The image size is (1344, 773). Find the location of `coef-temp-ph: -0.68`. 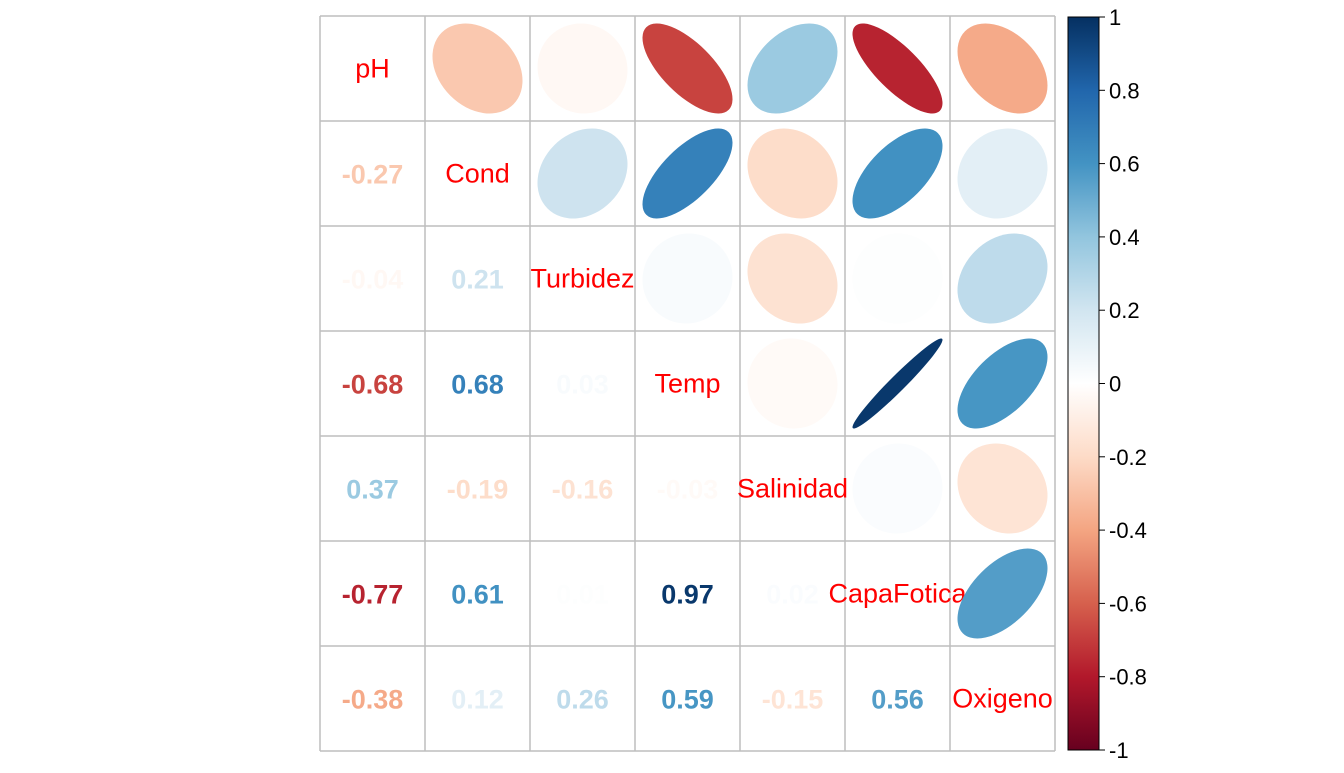

coef-temp-ph: -0.68 is located at coordinates (373, 385).